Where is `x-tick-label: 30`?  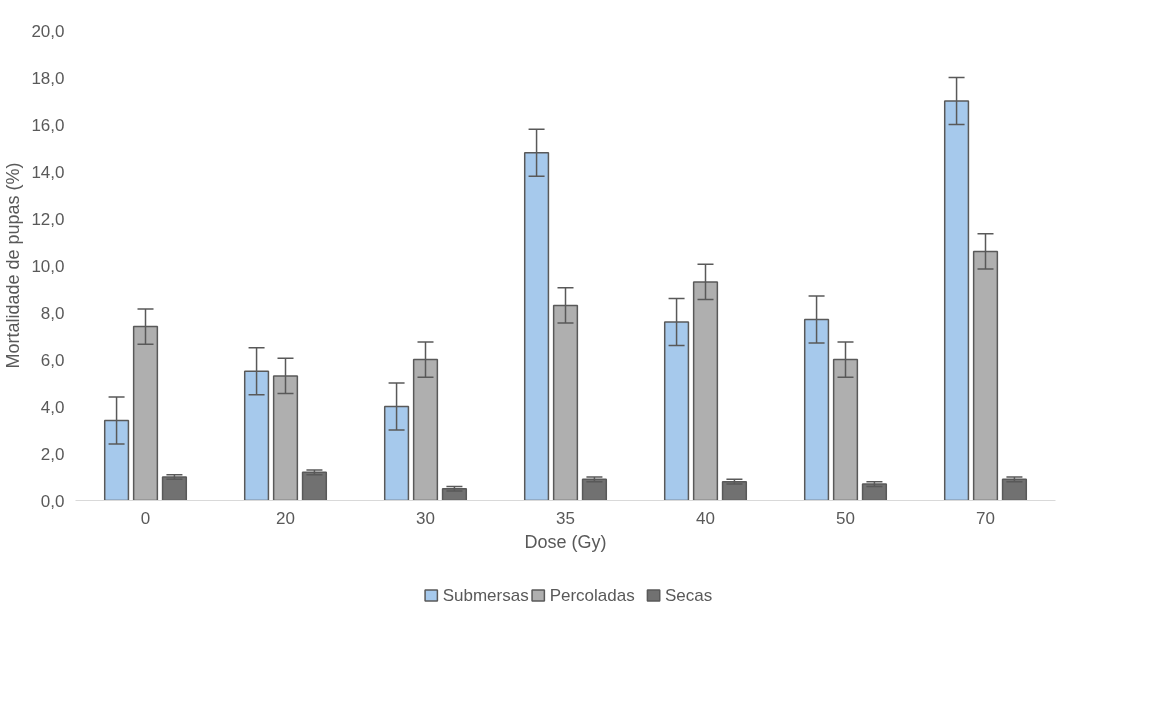 x-tick-label: 30 is located at coordinates (425, 518).